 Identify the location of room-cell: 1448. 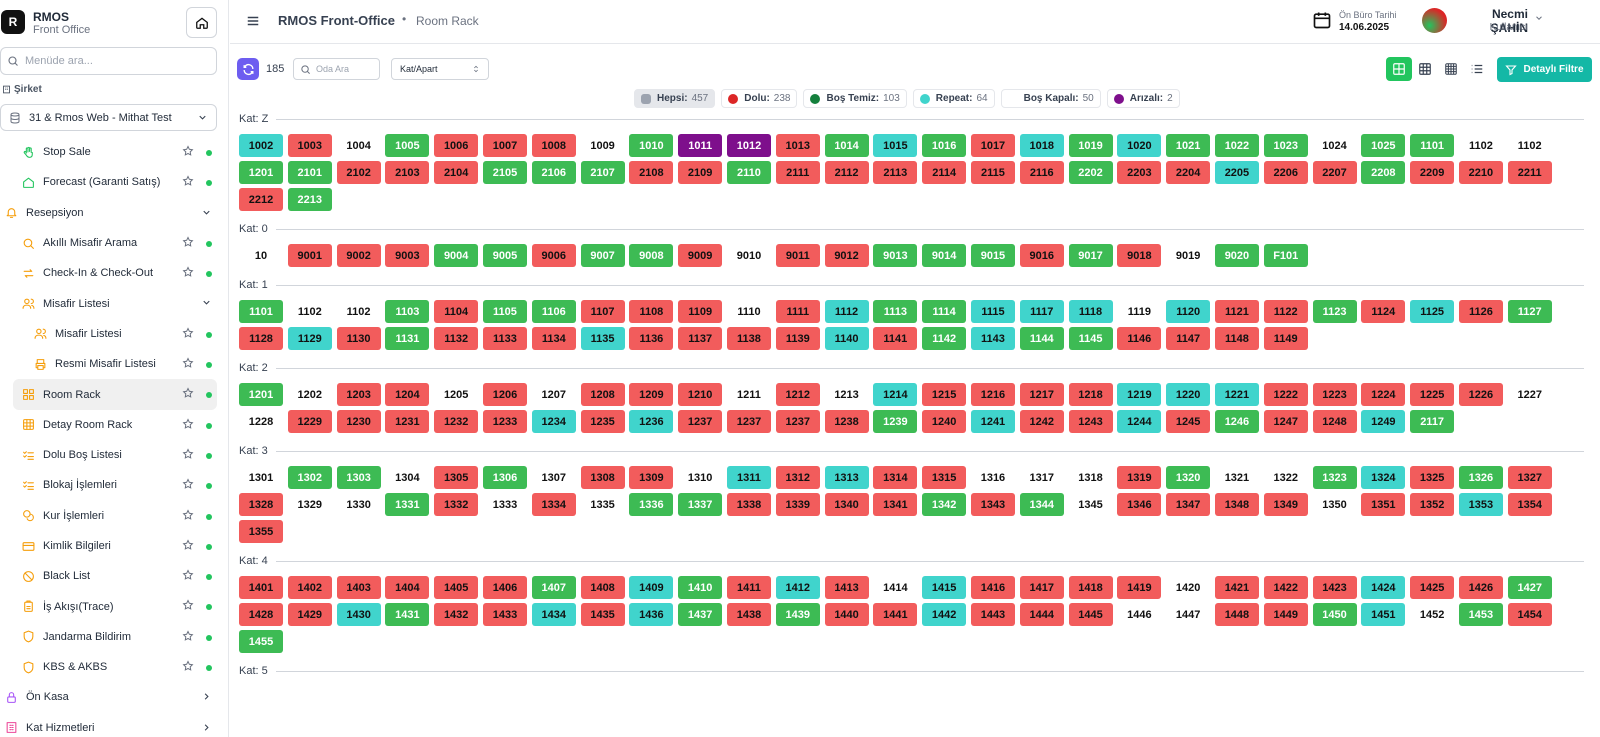
(1236, 614).